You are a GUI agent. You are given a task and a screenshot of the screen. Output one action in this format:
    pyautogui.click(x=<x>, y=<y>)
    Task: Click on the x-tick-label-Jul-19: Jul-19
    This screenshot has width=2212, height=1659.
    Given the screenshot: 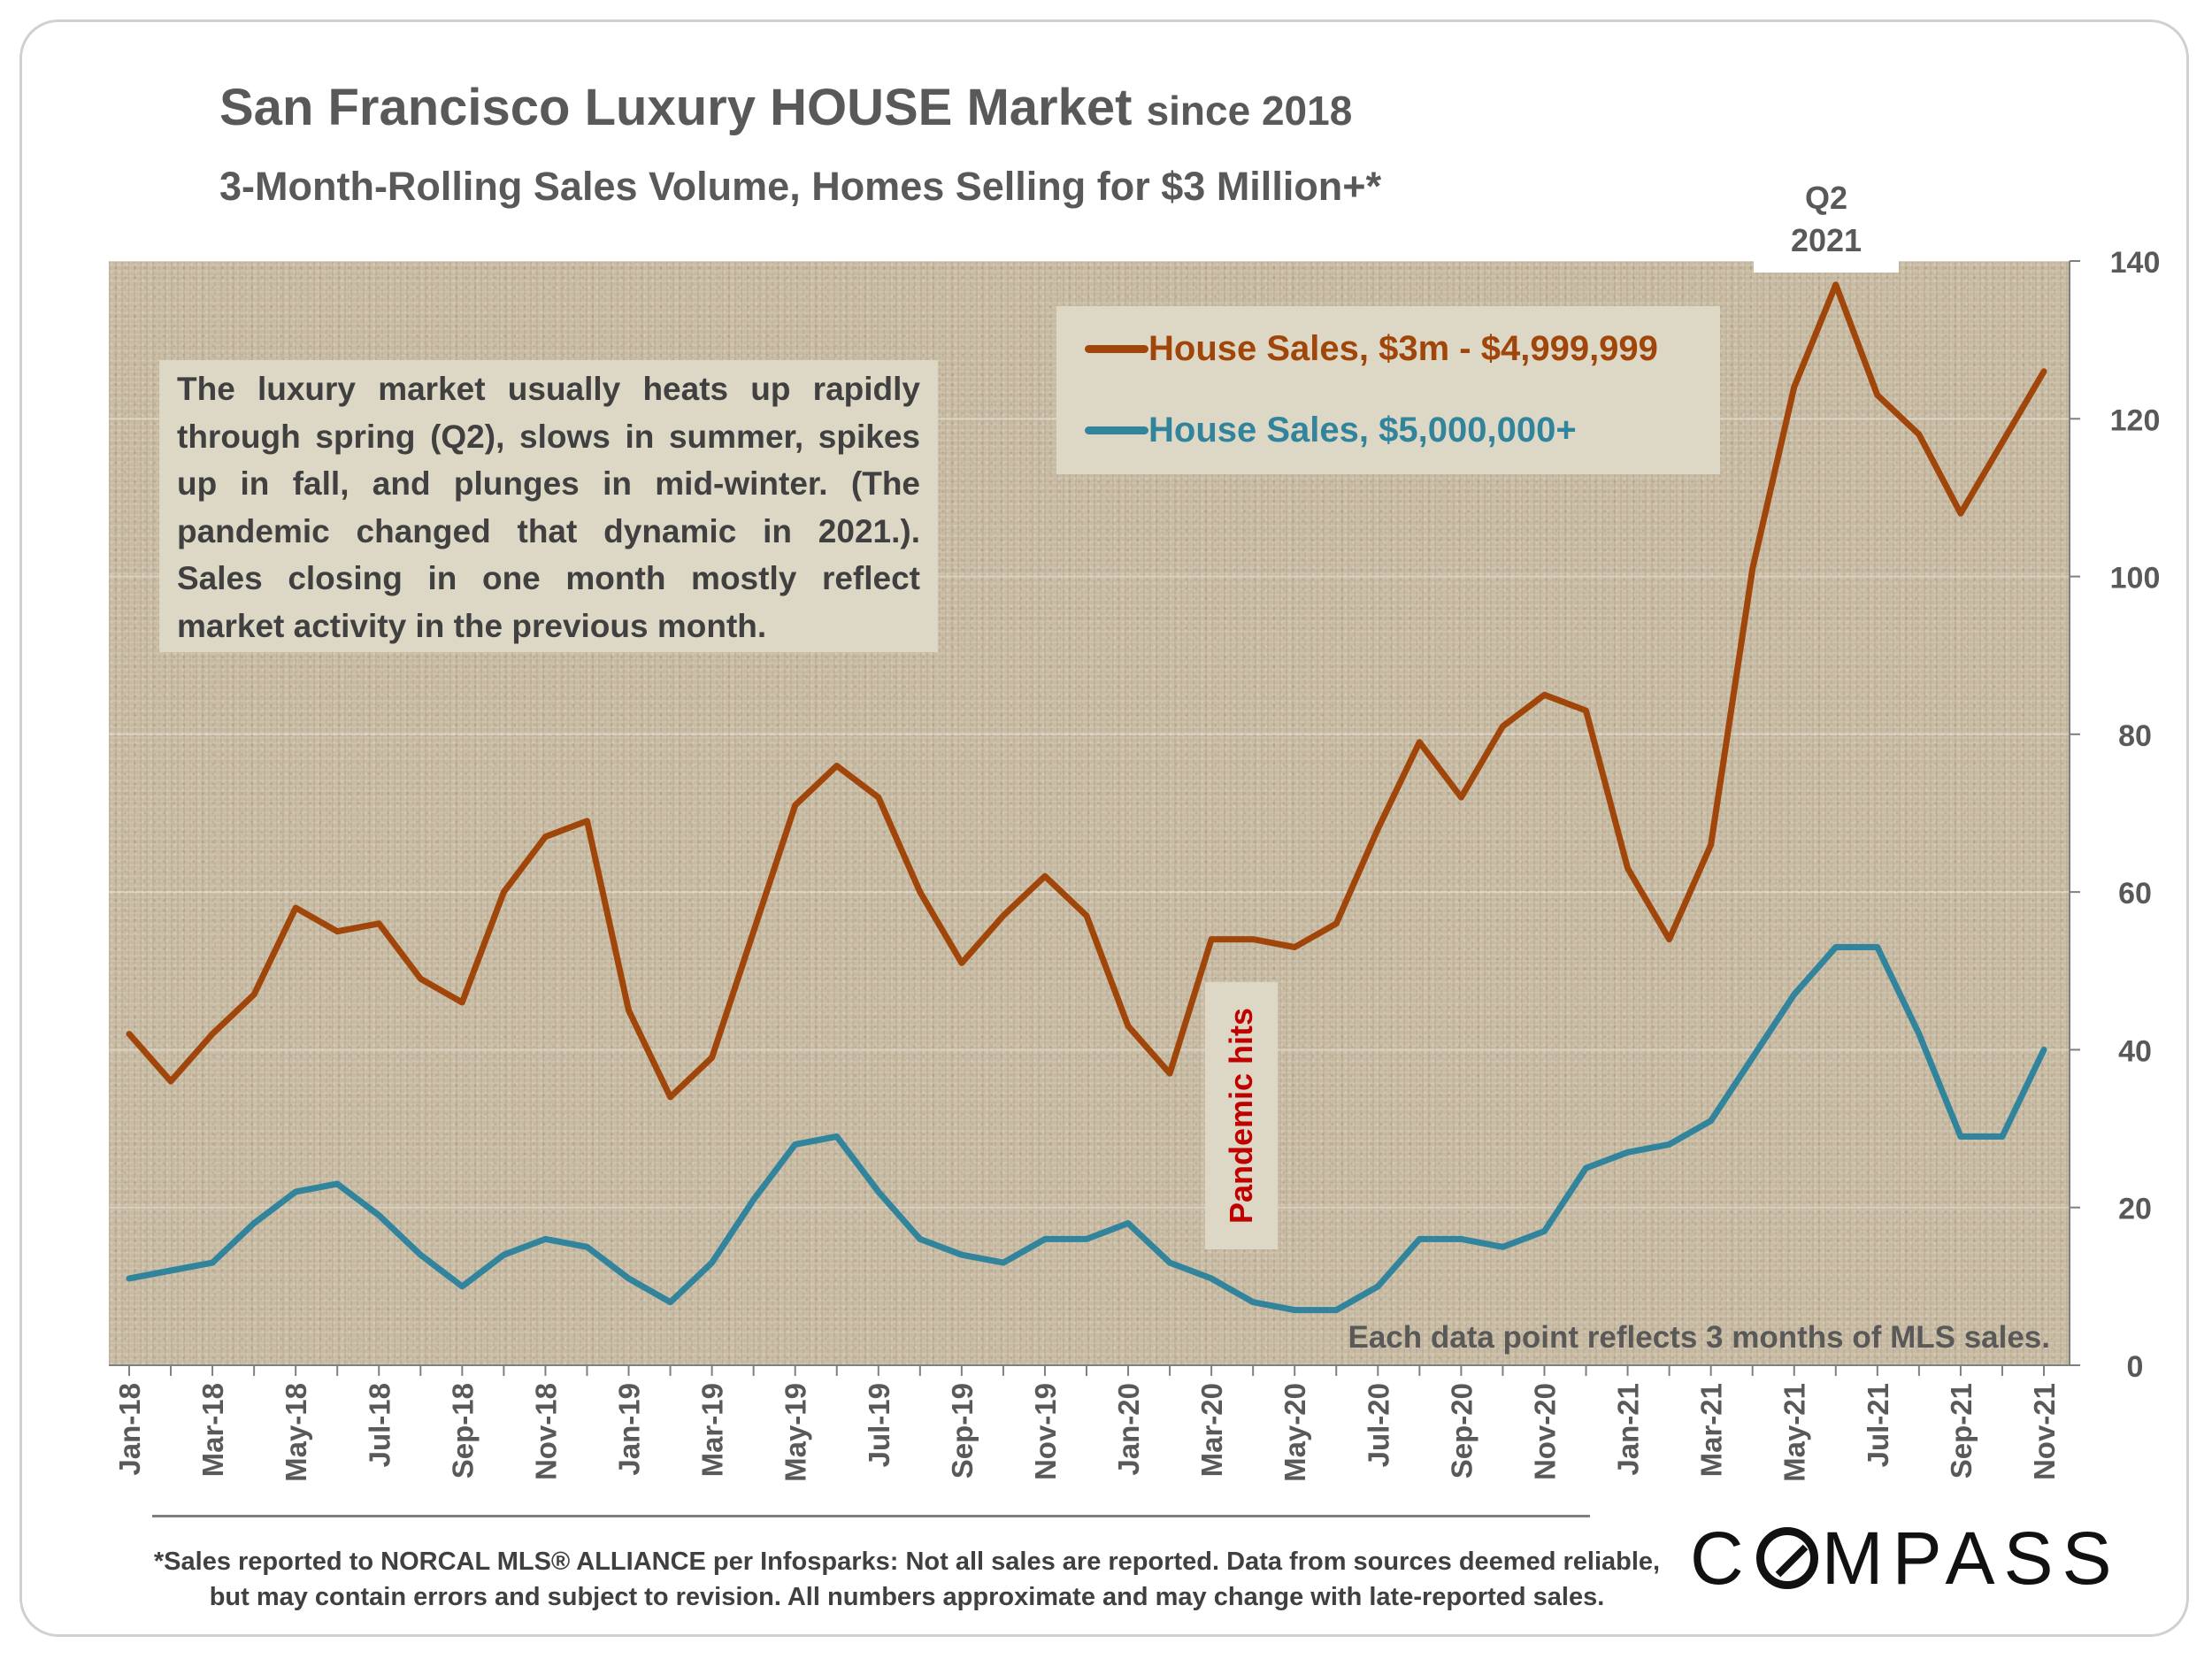 What is the action you would take?
    pyautogui.click(x=879, y=1425)
    